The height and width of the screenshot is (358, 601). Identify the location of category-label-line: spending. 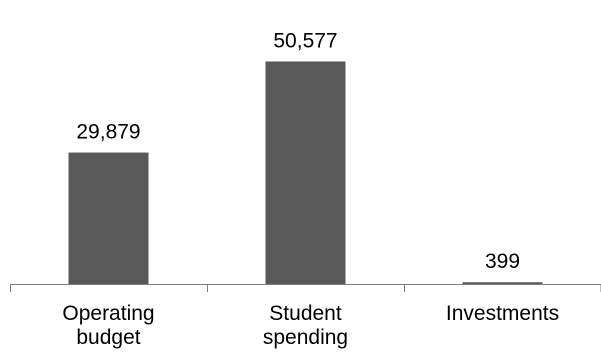
(305, 337).